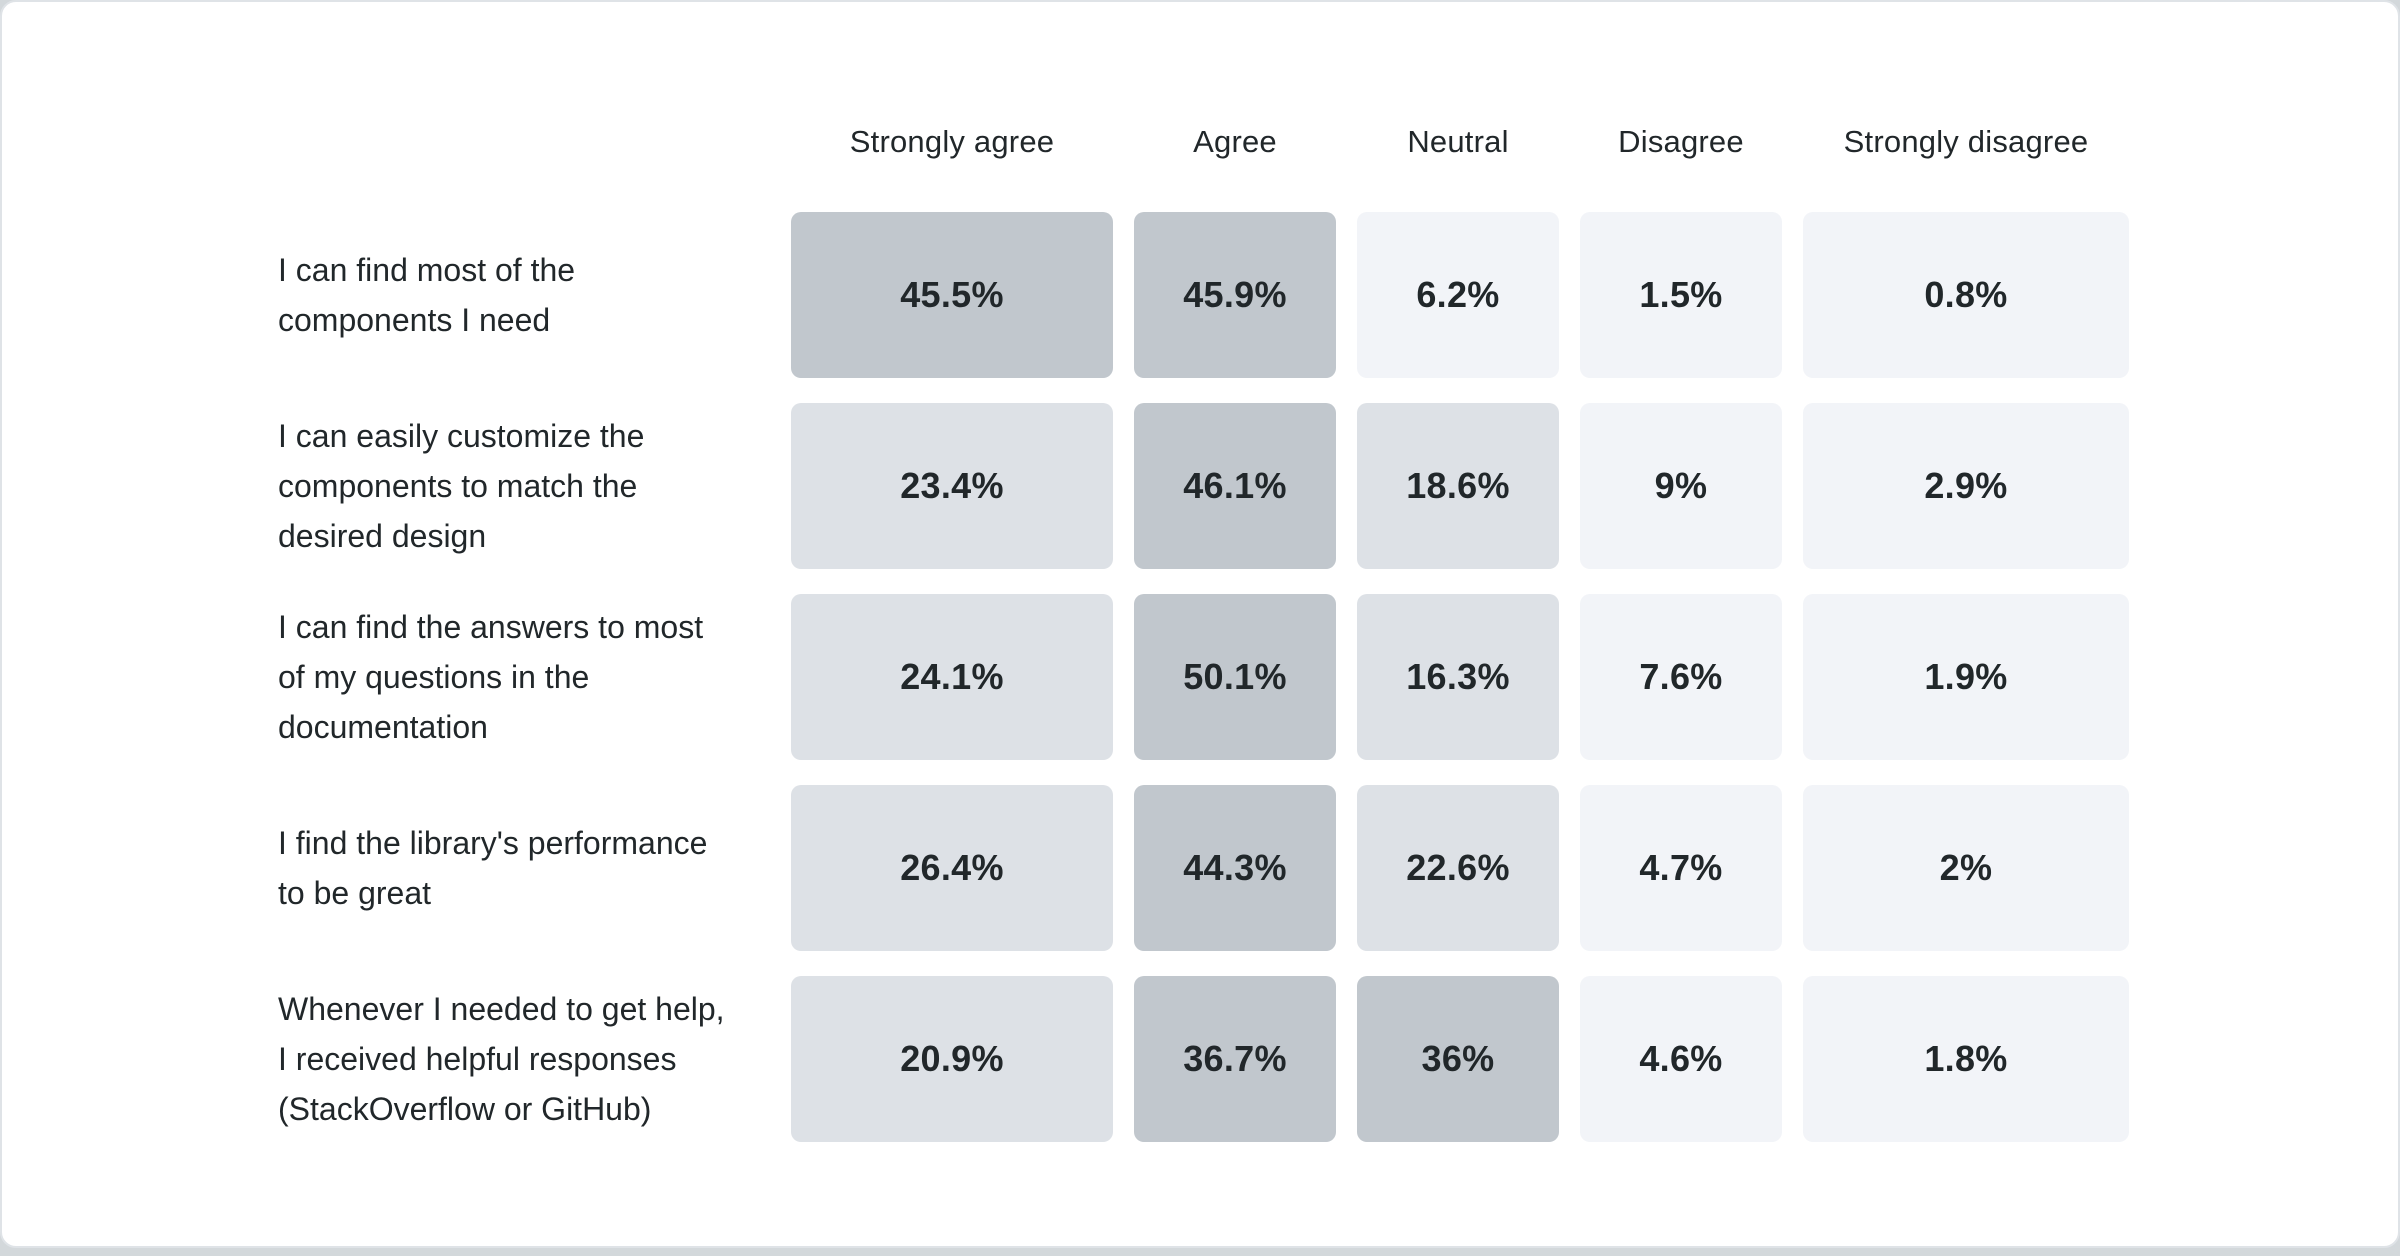 The image size is (2400, 1256). I want to click on column-header: Strongly agree, so click(952, 141).